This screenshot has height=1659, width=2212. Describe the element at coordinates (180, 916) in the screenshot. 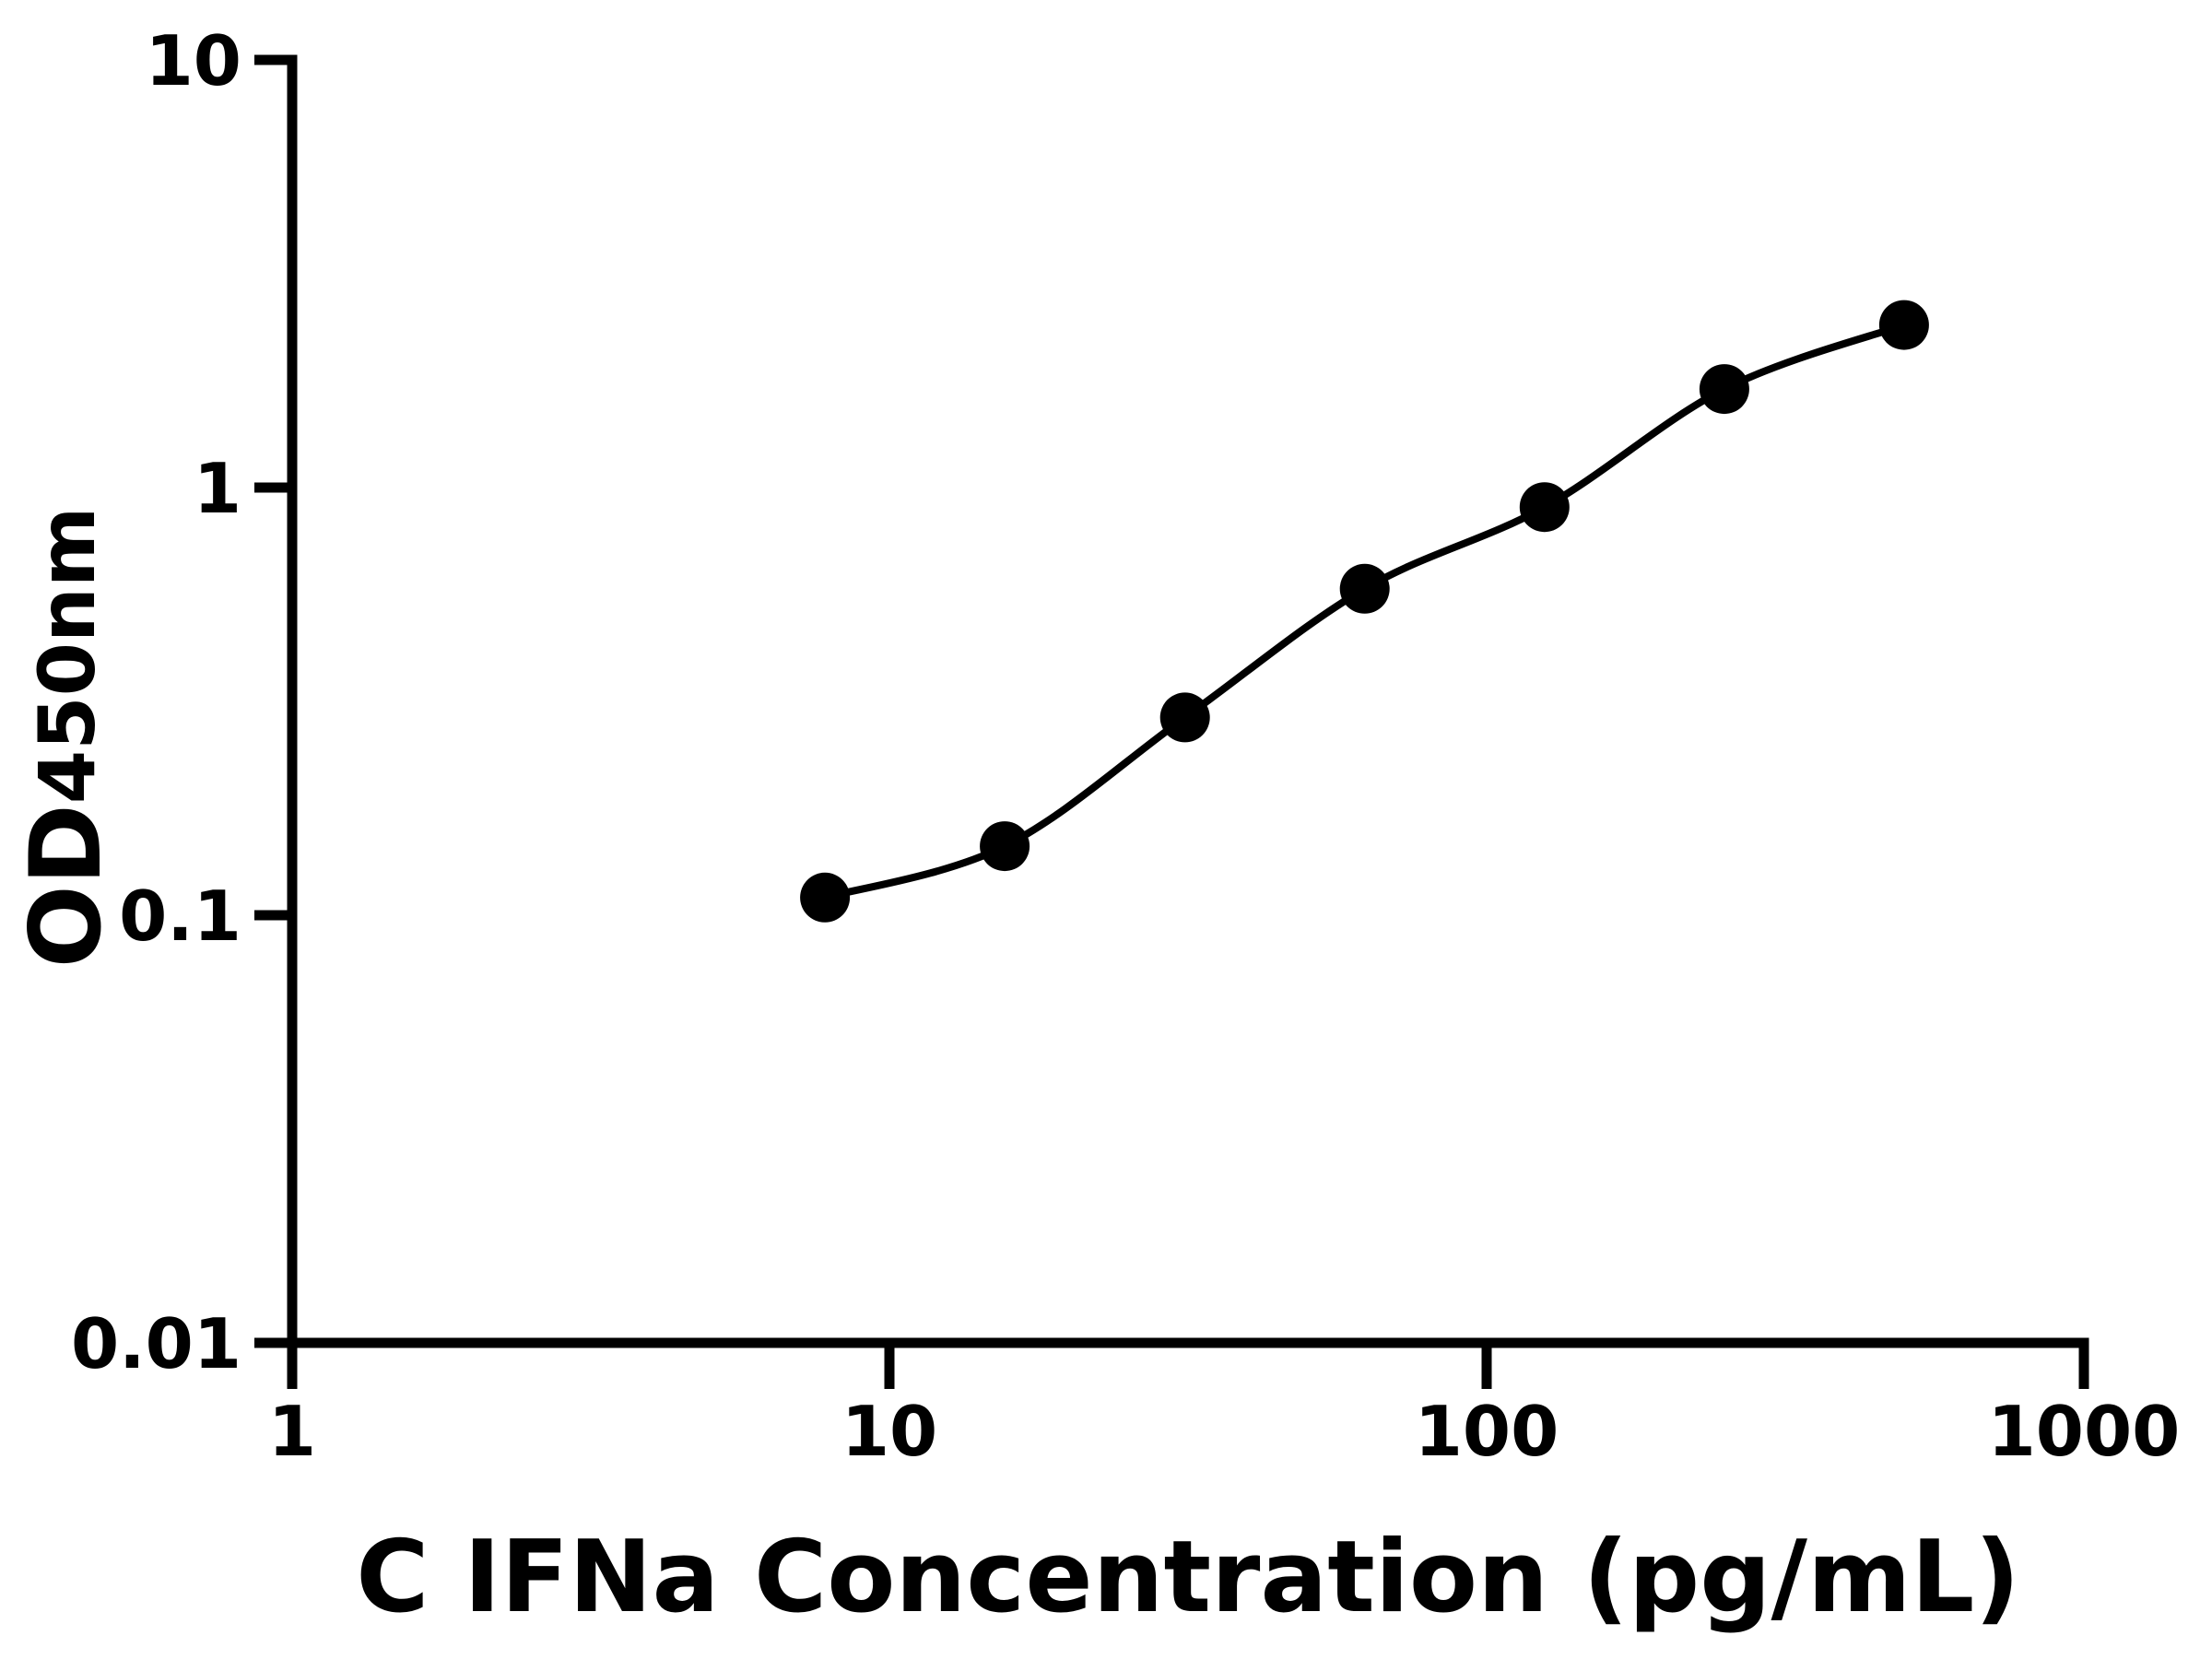

I see `y-tick-label: 0.1` at that location.